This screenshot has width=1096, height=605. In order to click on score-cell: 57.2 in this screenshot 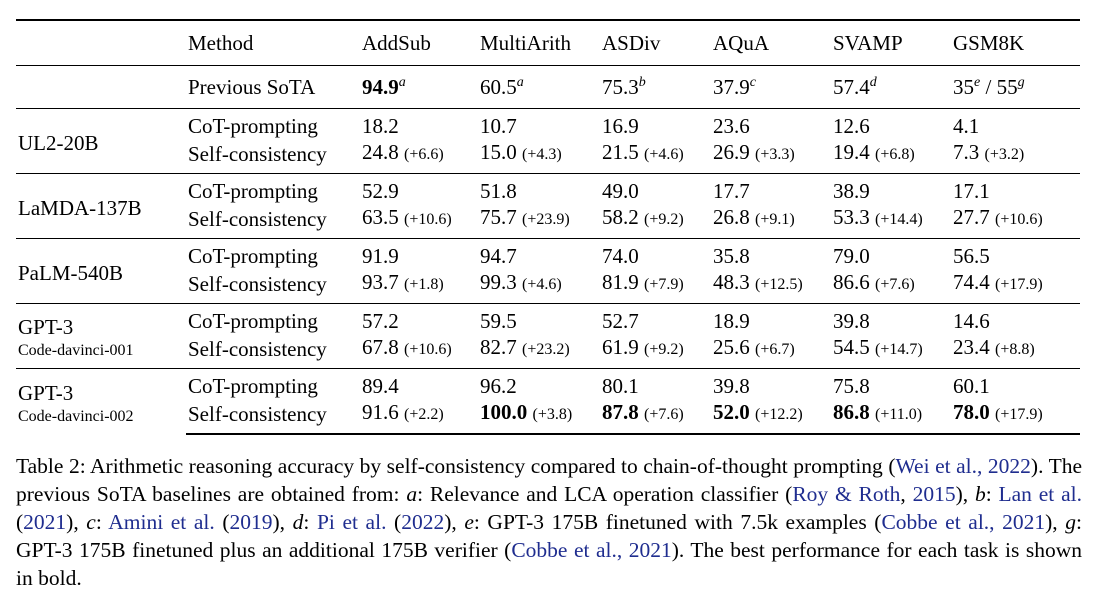, I will do `click(419, 318)`.